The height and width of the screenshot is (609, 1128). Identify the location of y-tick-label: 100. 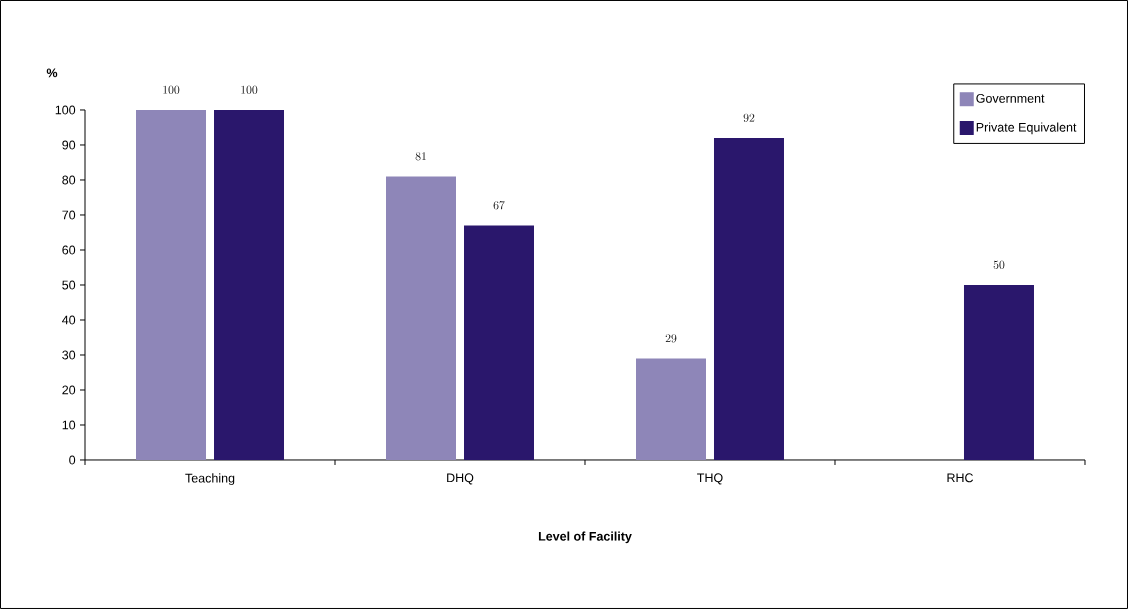
(65, 110).